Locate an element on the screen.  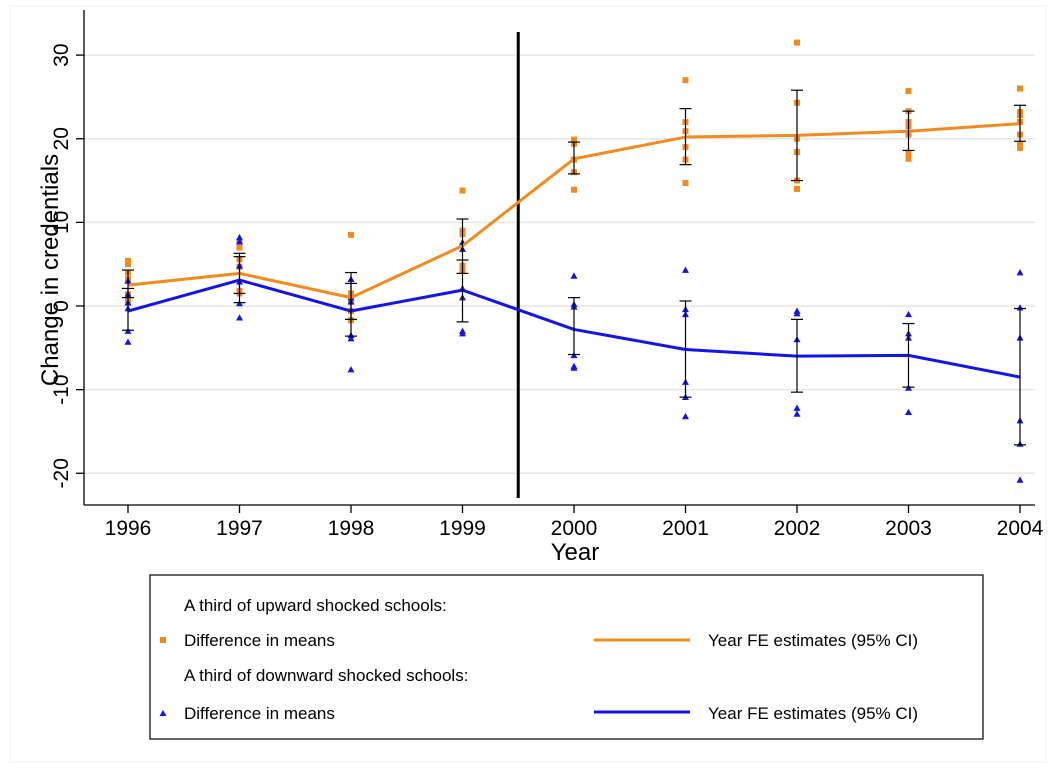
legend-marker-upward is located at coordinates (163, 640).